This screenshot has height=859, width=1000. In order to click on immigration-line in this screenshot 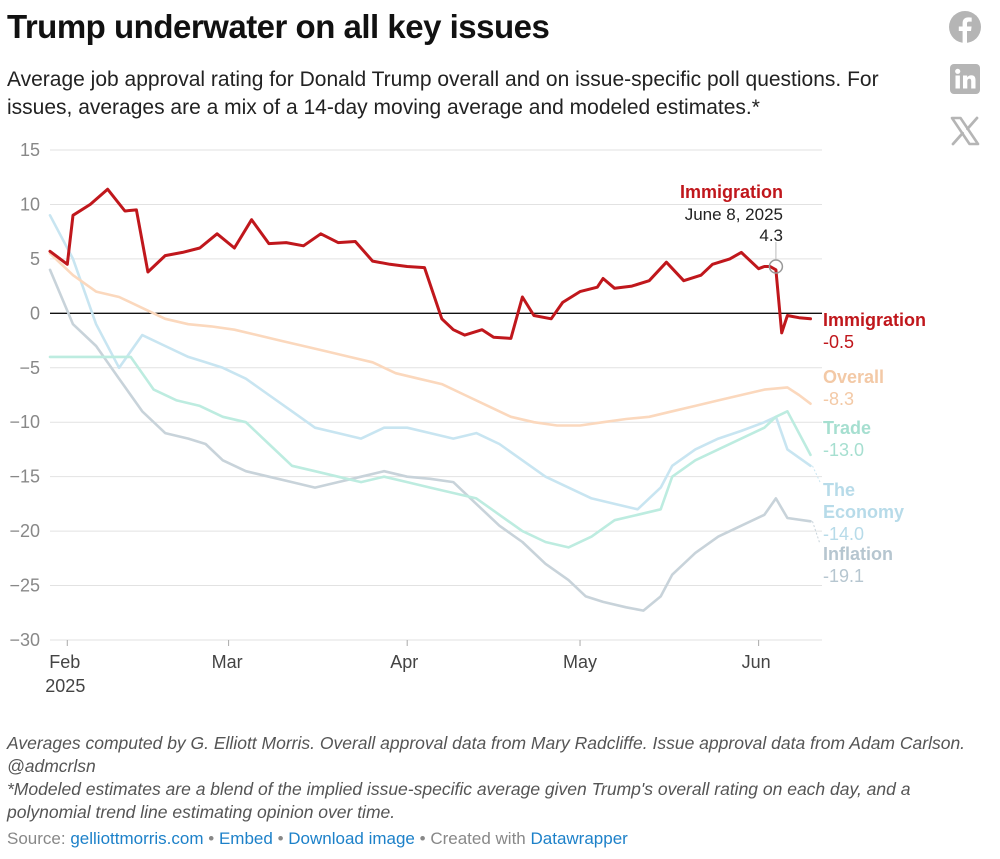, I will do `click(430, 263)`.